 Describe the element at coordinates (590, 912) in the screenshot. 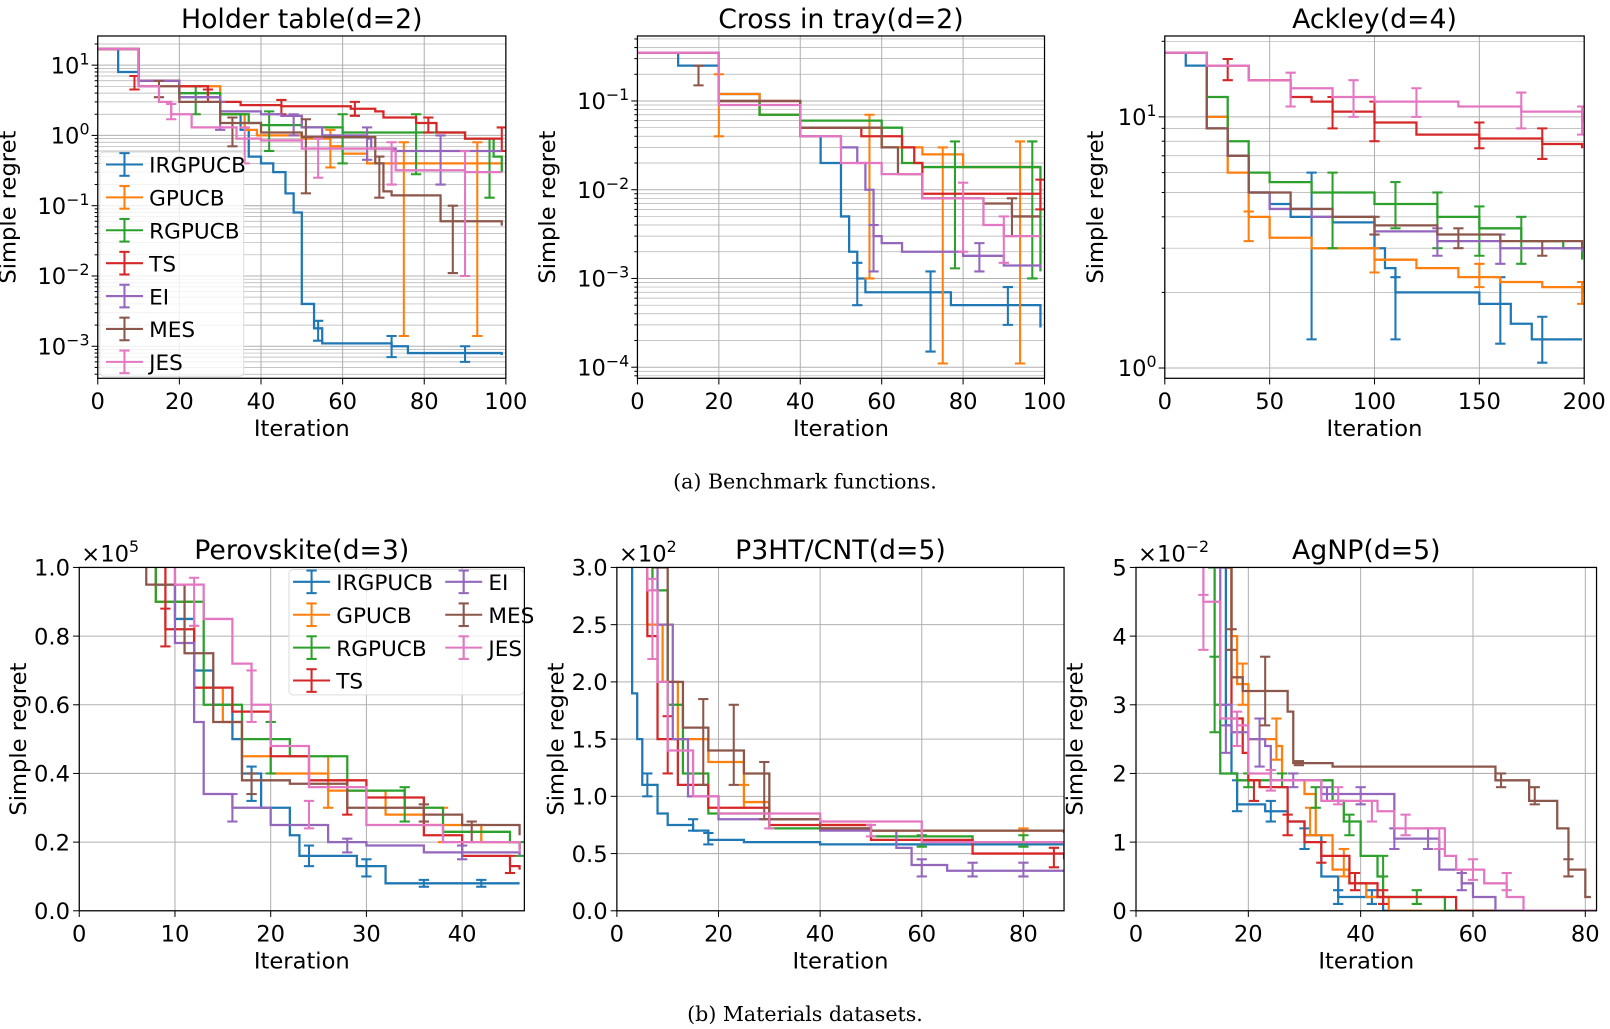

I see `y-tick-label: 0.0` at that location.